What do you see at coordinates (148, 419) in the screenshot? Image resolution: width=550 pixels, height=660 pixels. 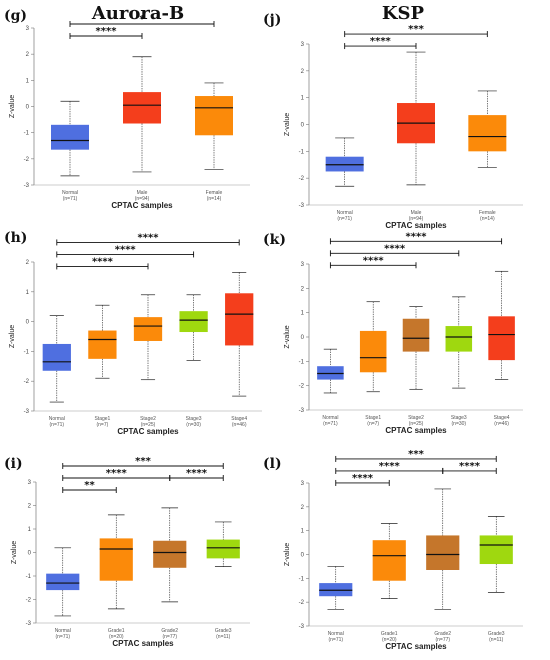 I see `x-category-label: Stage2` at bounding box center [148, 419].